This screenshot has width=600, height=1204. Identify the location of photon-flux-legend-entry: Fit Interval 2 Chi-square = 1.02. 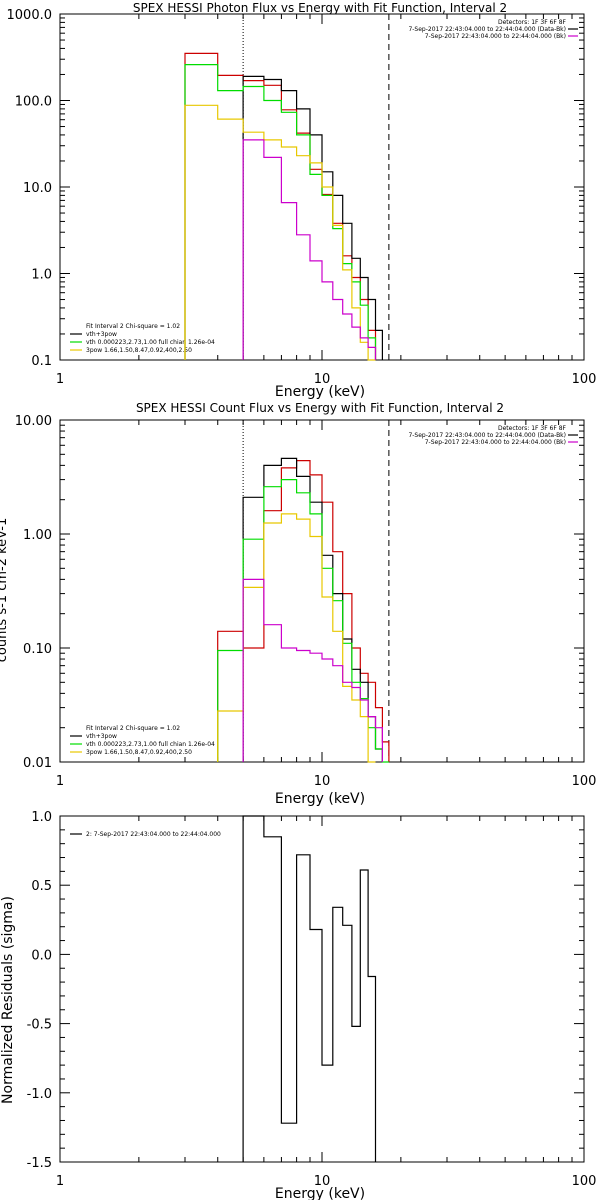
(133, 326).